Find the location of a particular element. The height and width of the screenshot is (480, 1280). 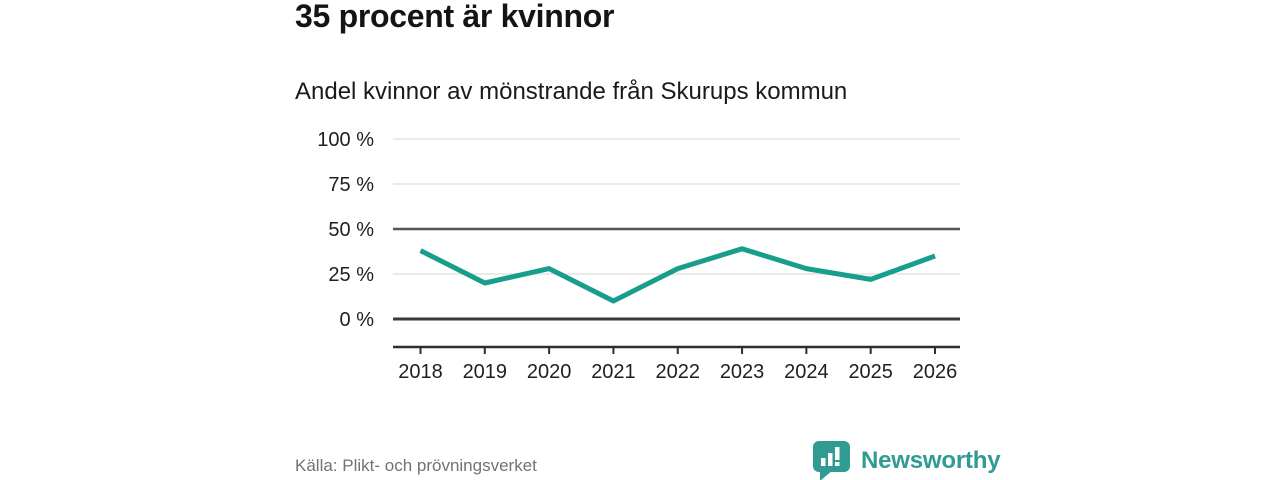

x-tick-label: 2021 is located at coordinates (613, 372).